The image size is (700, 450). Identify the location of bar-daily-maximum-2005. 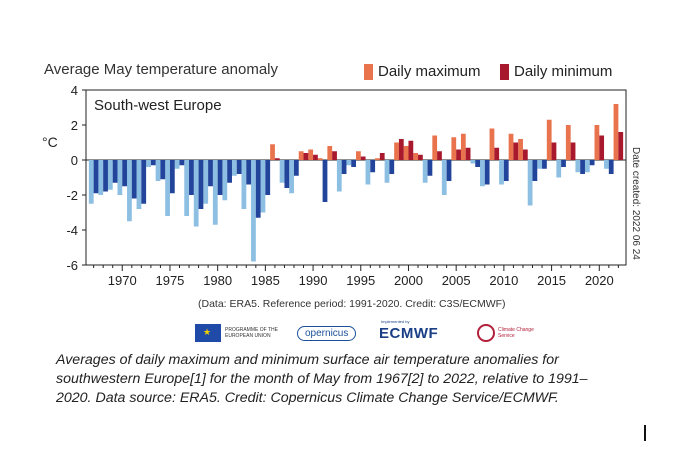
(454, 148).